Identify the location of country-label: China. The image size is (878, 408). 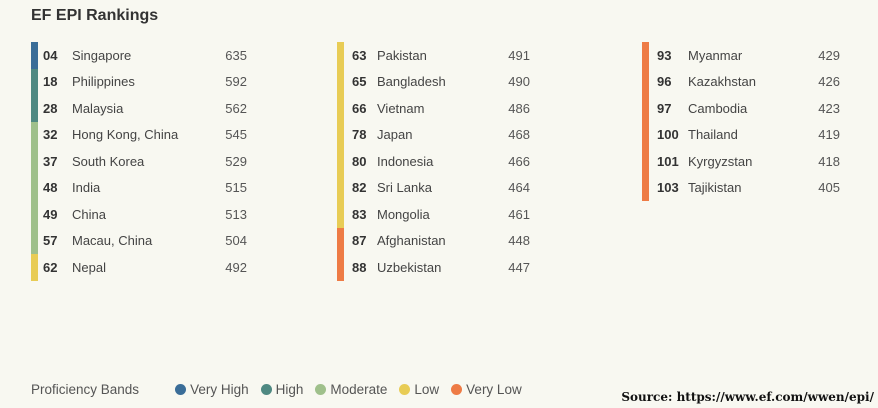
(89, 214).